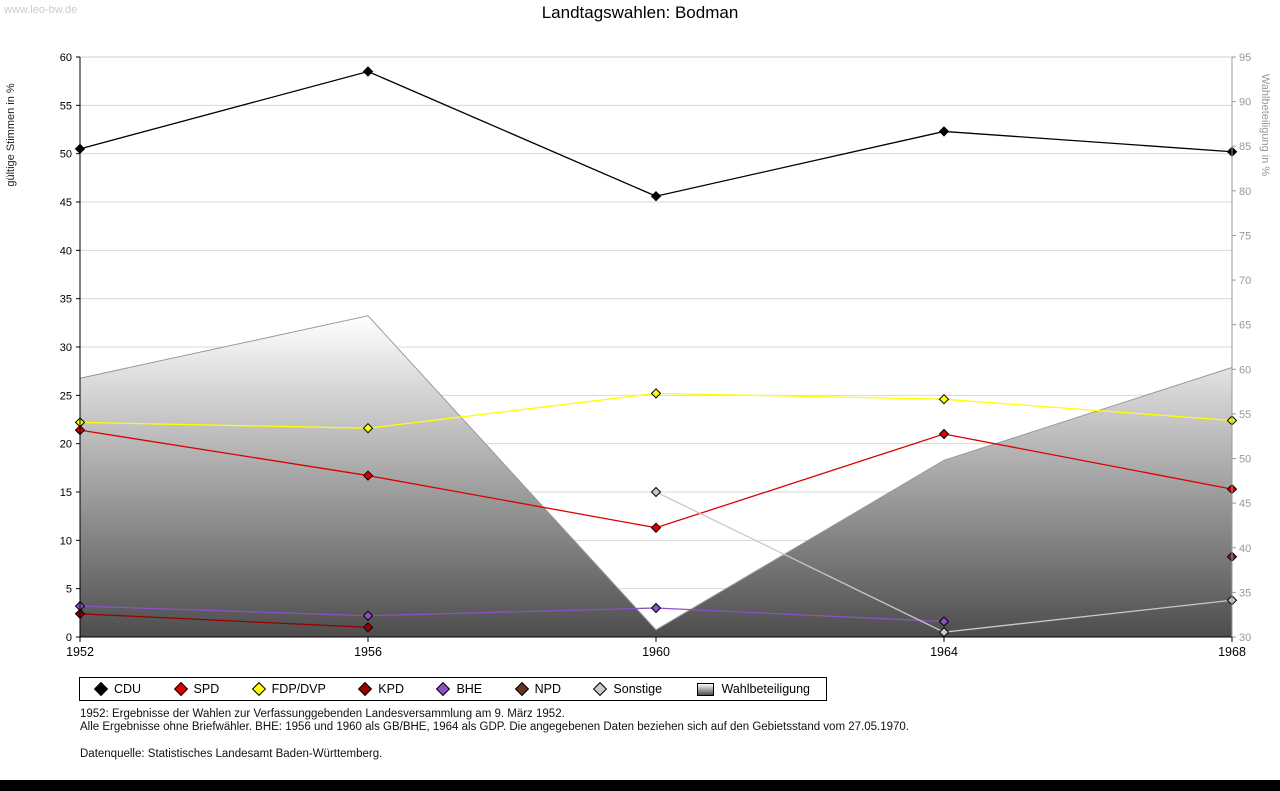 The height and width of the screenshot is (791, 1280). Describe the element at coordinates (1245, 103) in the screenshot. I see `svg-text: 90` at that location.